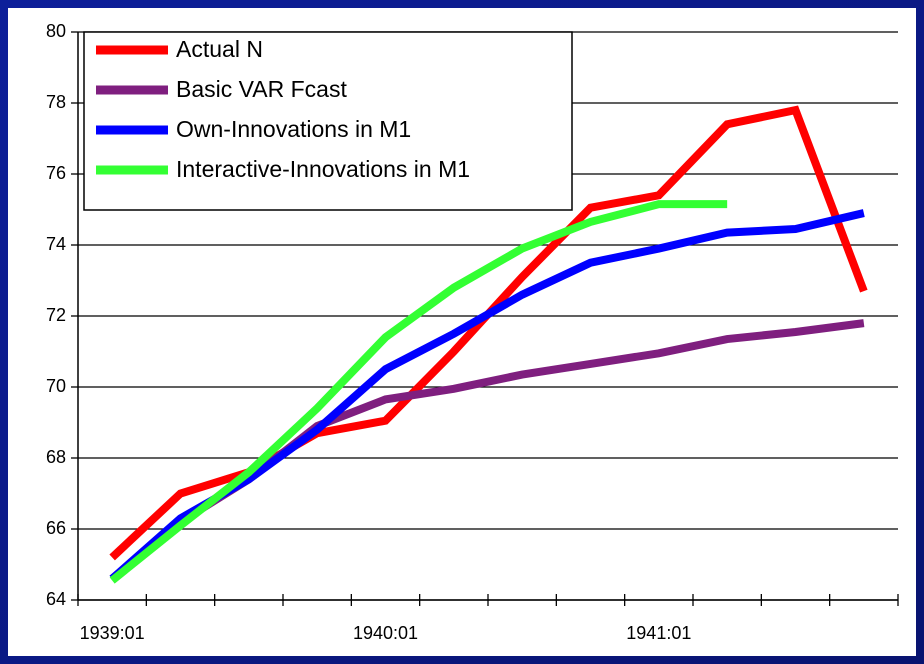  What do you see at coordinates (56, 102) in the screenshot?
I see `y-tick-label: 78` at bounding box center [56, 102].